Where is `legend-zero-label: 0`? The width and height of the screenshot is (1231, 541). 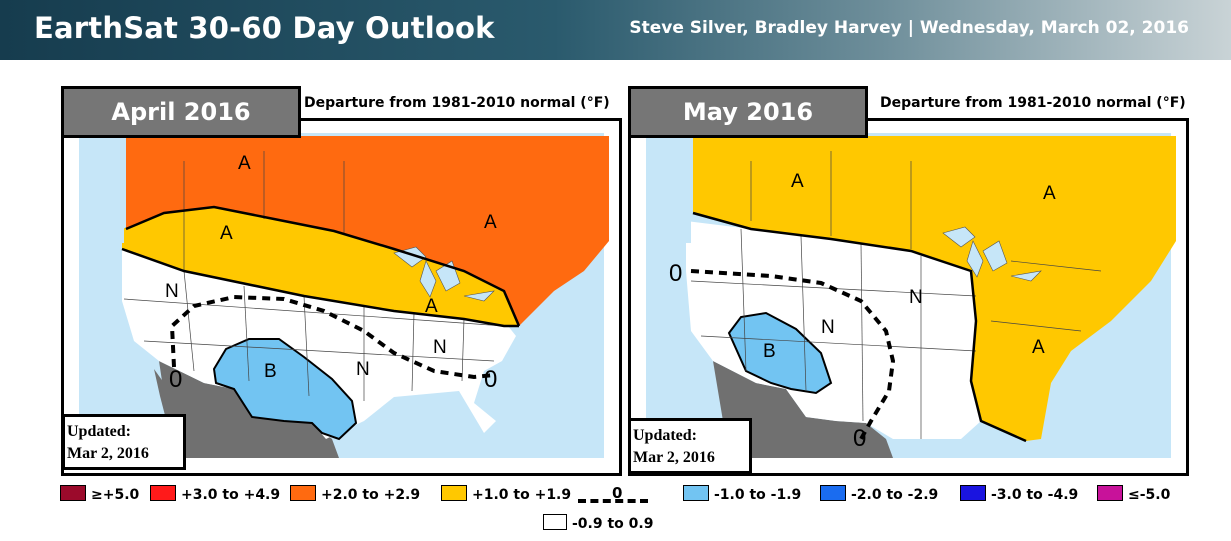 legend-zero-label: 0 is located at coordinates (617, 493).